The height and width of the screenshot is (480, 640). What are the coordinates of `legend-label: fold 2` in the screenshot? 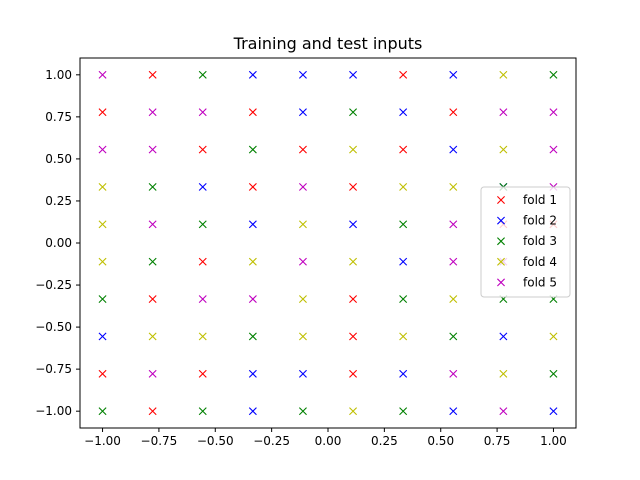 It's located at (540, 221).